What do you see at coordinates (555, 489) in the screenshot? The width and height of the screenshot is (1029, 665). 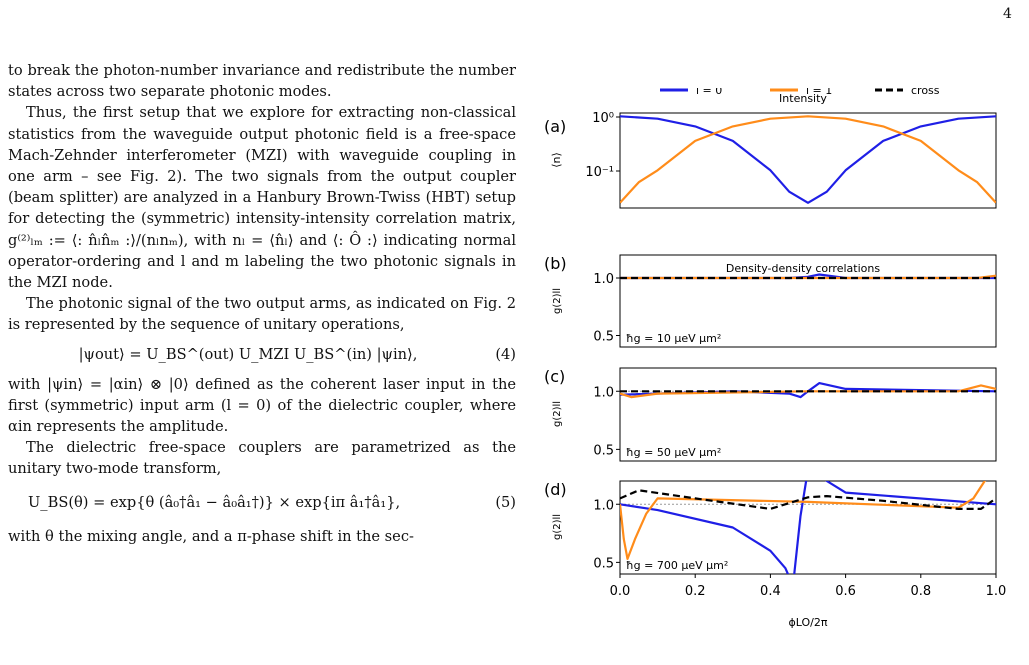 I see `panel-label-d: (d)` at bounding box center [555, 489].